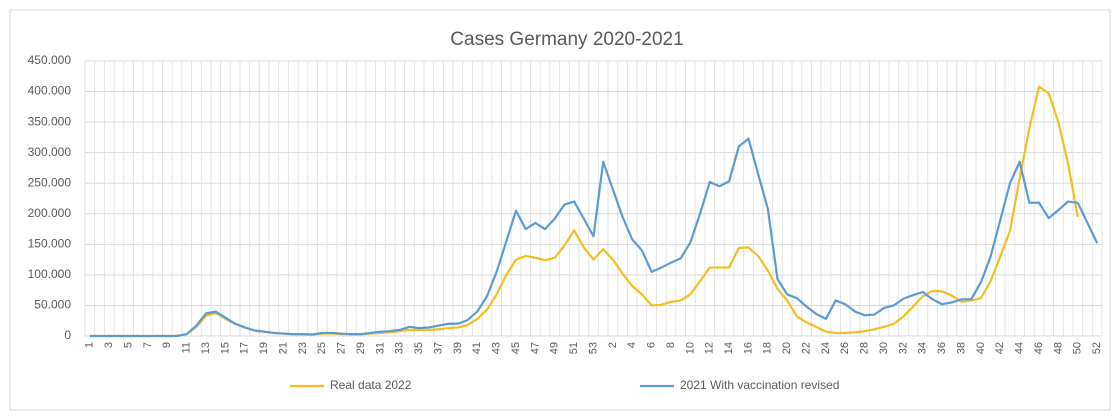 The height and width of the screenshot is (416, 1120). Describe the element at coordinates (109, 345) in the screenshot. I see `x-tick-label: 3` at that location.